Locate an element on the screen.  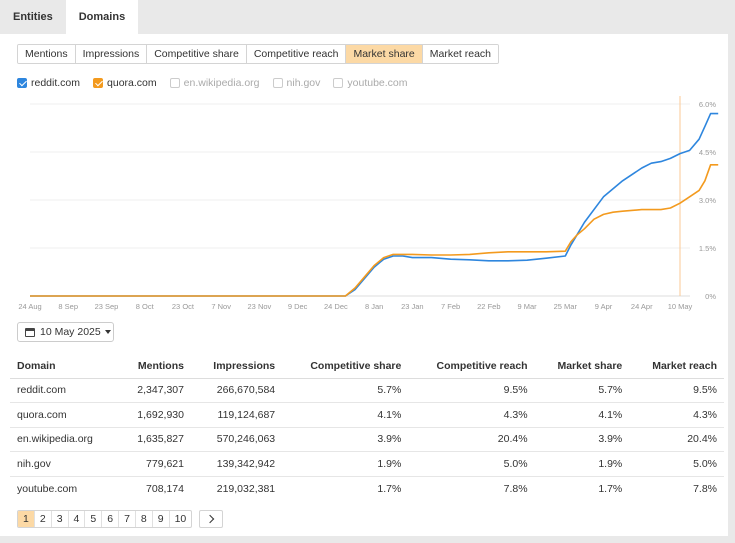
x-tick-label: 9 Mar is located at coordinates (527, 306).